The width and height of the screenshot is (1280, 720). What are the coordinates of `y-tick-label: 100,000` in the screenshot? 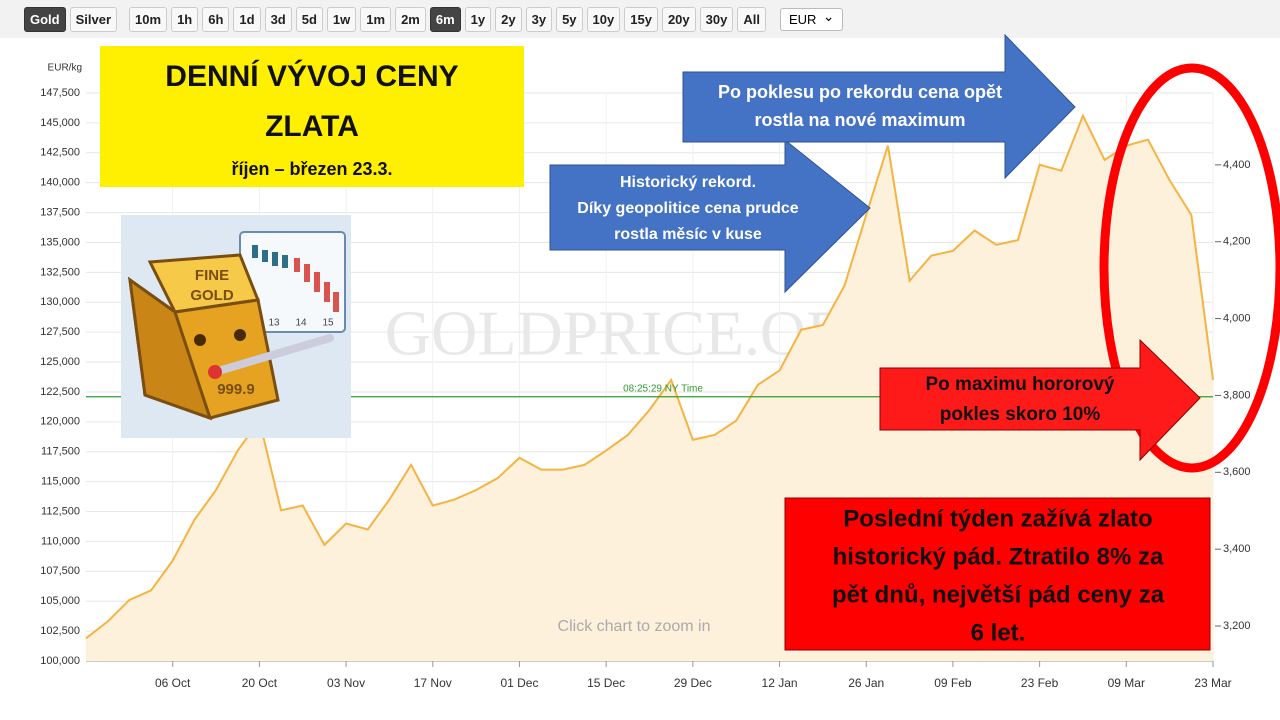 It's located at (60, 661).